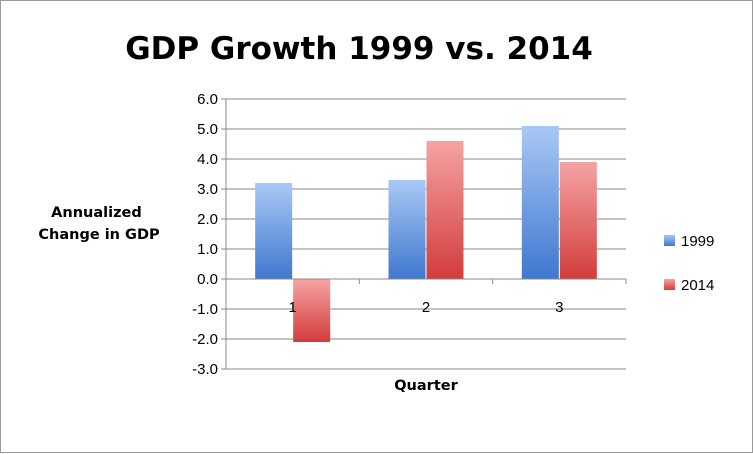 This screenshot has width=753, height=454. What do you see at coordinates (209, 234) in the screenshot?
I see `y-axis-ticks: -3.0 -2.0 -1.0 0.0 1.0 2.0 3.0 4.0 5.0 6.0` at bounding box center [209, 234].